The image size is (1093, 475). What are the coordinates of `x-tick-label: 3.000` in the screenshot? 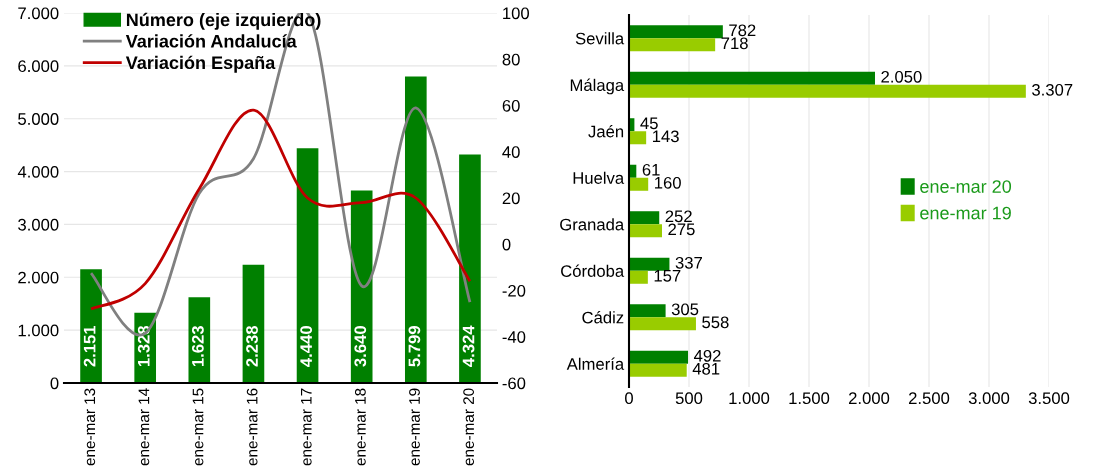 It's located at (989, 398).